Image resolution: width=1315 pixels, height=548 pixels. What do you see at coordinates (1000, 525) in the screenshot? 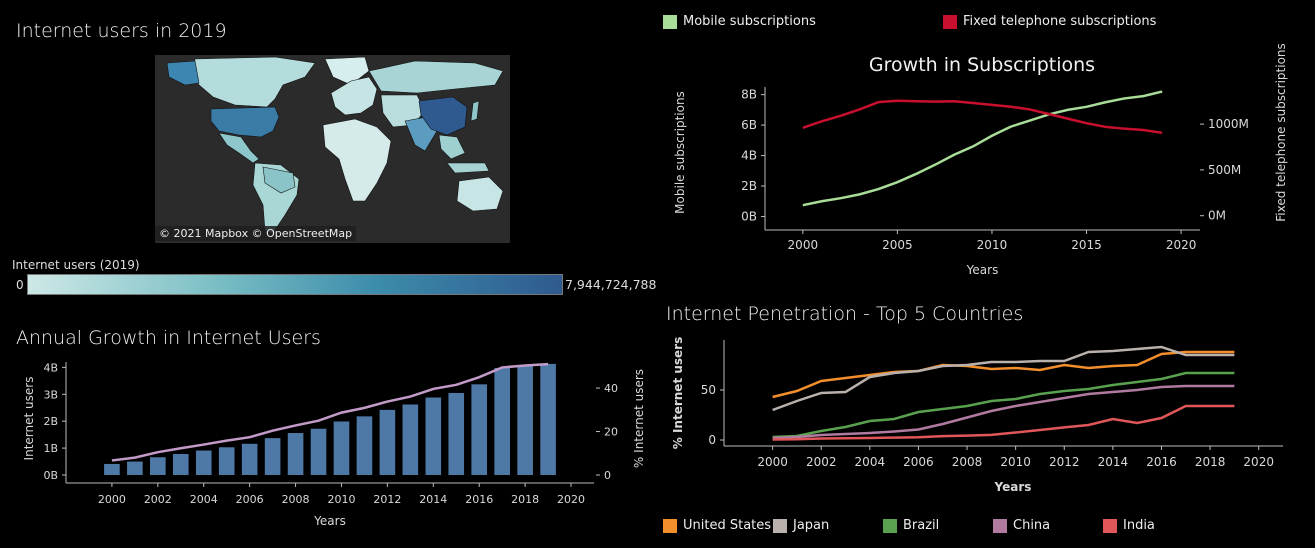
I see `legend-swatch-china` at bounding box center [1000, 525].